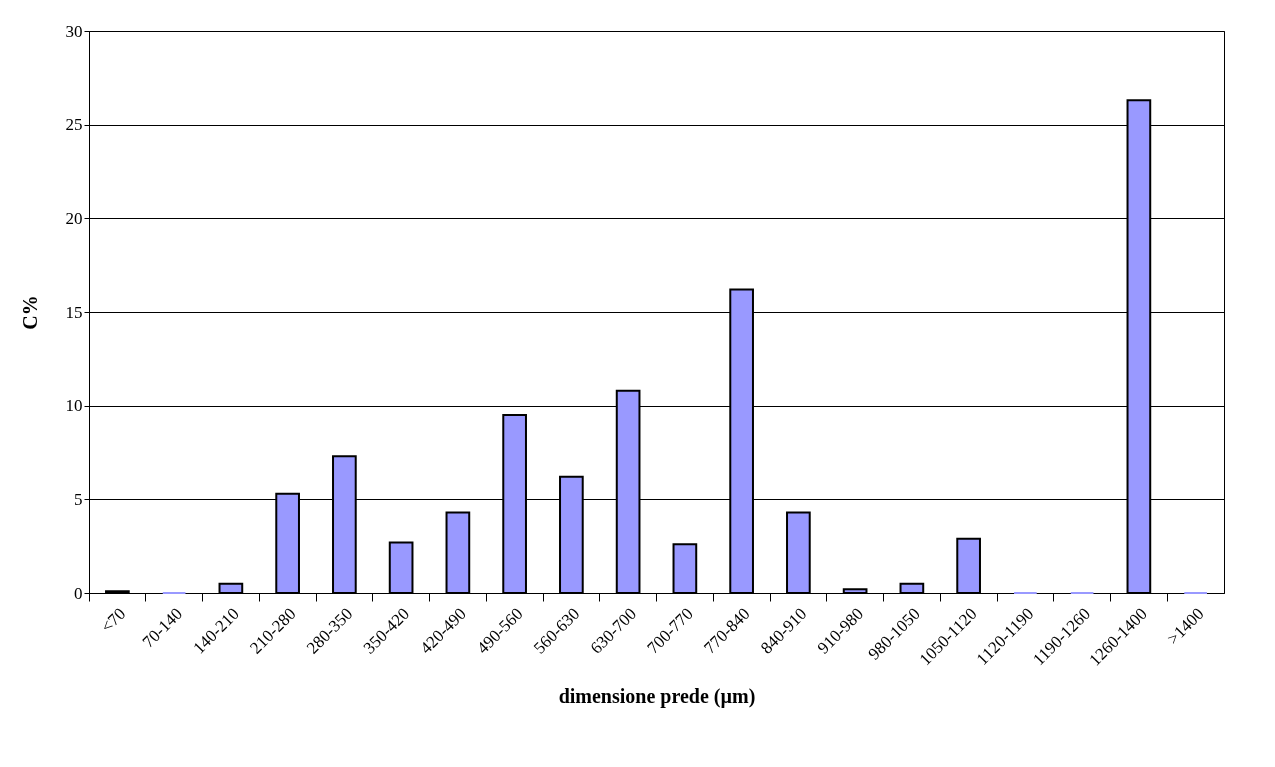 Image resolution: width=1275 pixels, height=767 pixels. What do you see at coordinates (657, 696) in the screenshot?
I see `x-axis-title: dimensione prede (µm)` at bounding box center [657, 696].